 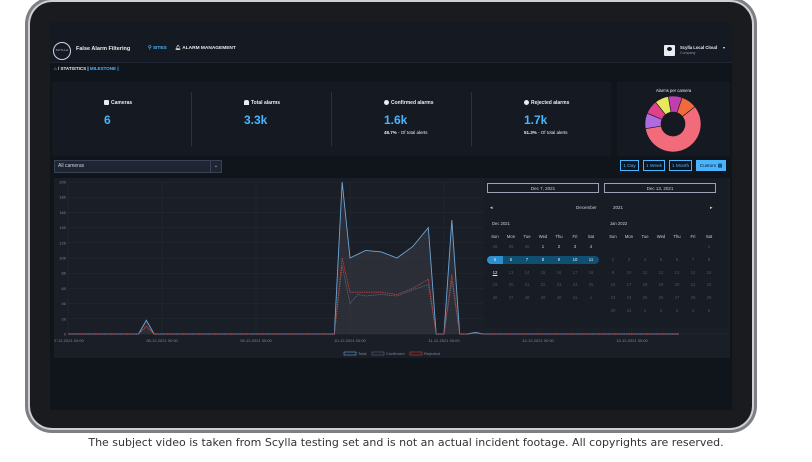 I want to click on range-1-week: 1 Week, so click(x=654, y=165).